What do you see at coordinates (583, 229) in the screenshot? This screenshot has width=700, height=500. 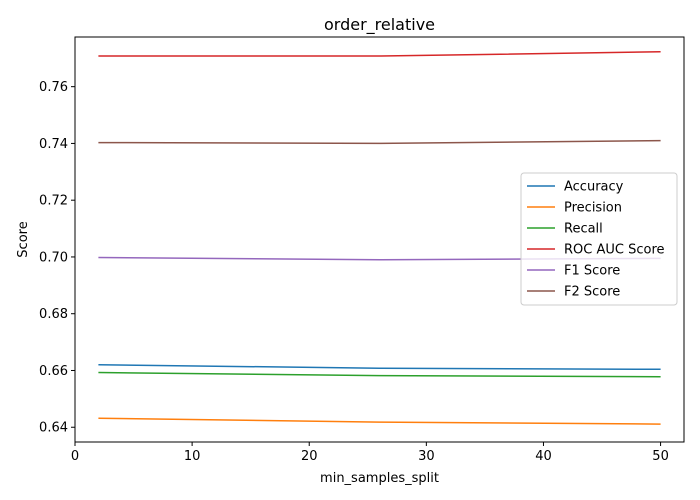 I see `legend-entry: Recall` at bounding box center [583, 229].